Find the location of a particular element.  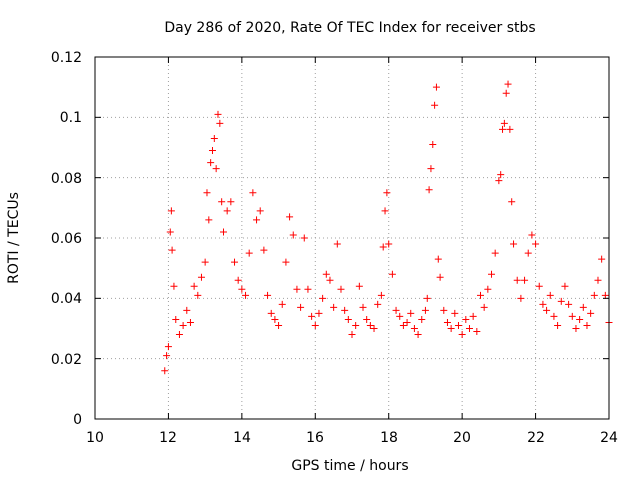

x-tick-label: 24 is located at coordinates (609, 438).